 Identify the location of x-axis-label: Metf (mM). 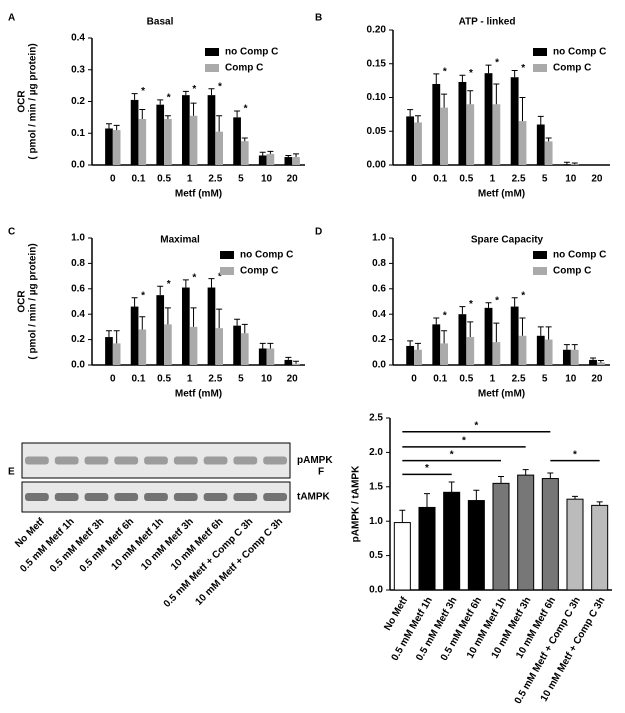
(198, 394).